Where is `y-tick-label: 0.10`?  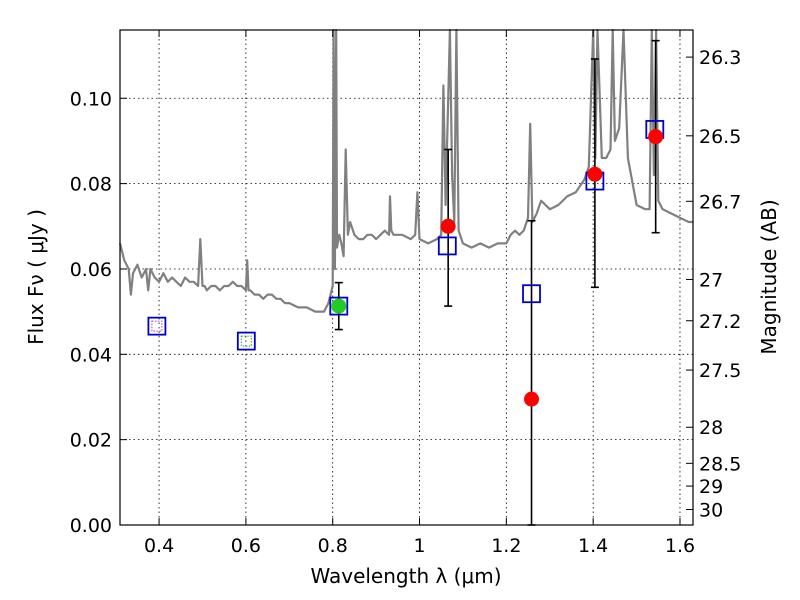
y-tick-label: 0.10 is located at coordinates (91, 99).